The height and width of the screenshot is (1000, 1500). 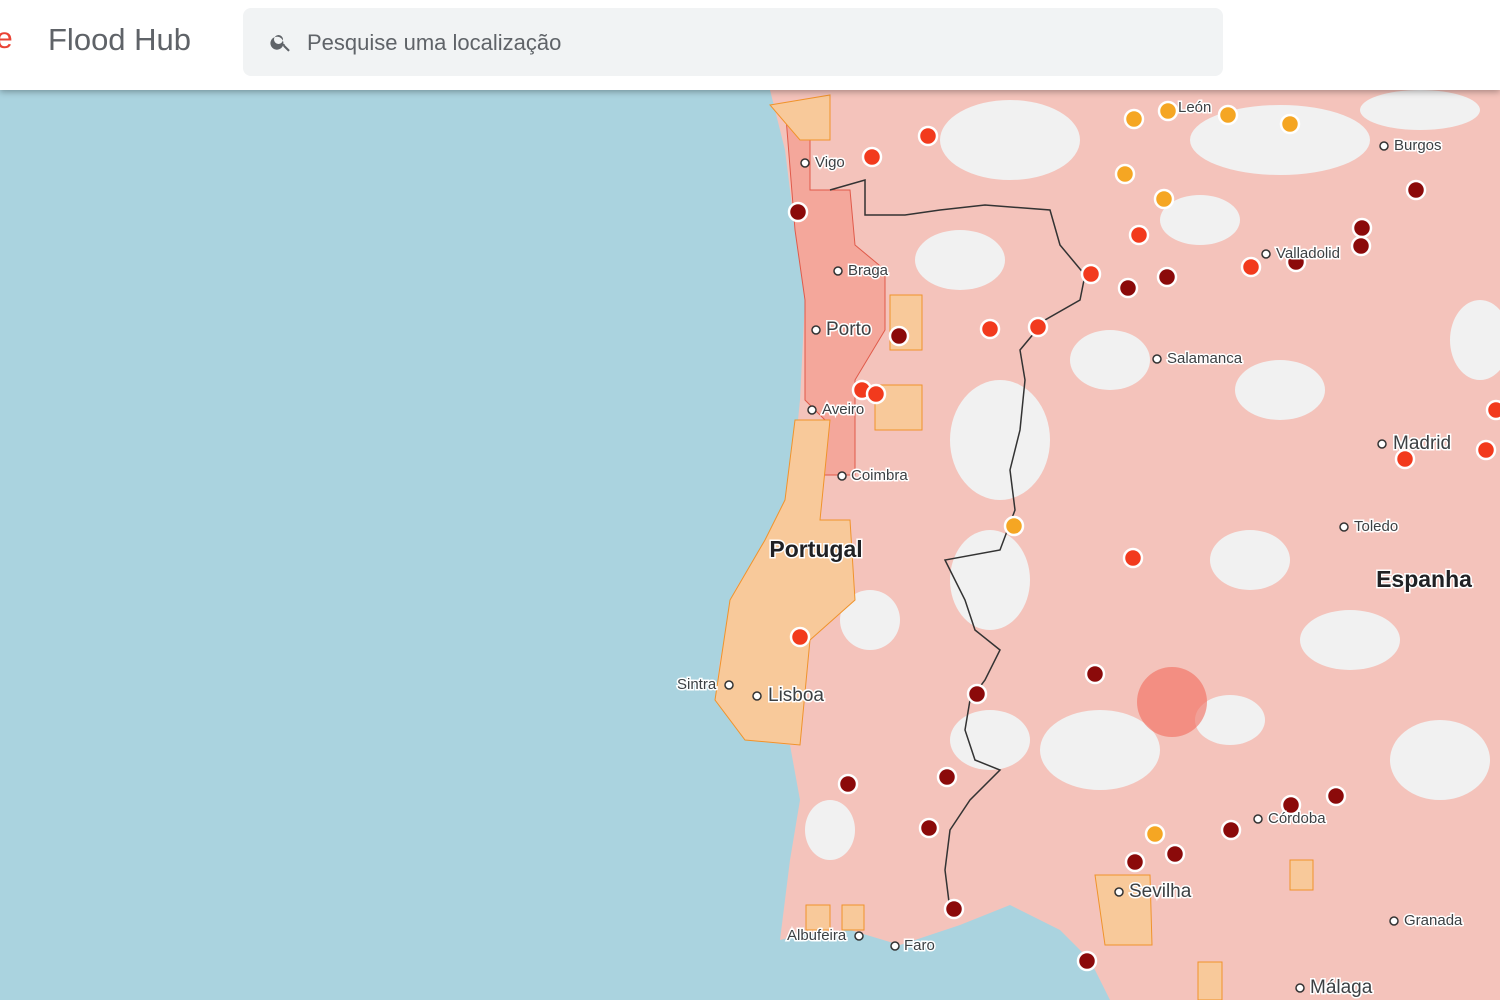 What do you see at coordinates (1160, 891) in the screenshot?
I see `place-label: Sevilha` at bounding box center [1160, 891].